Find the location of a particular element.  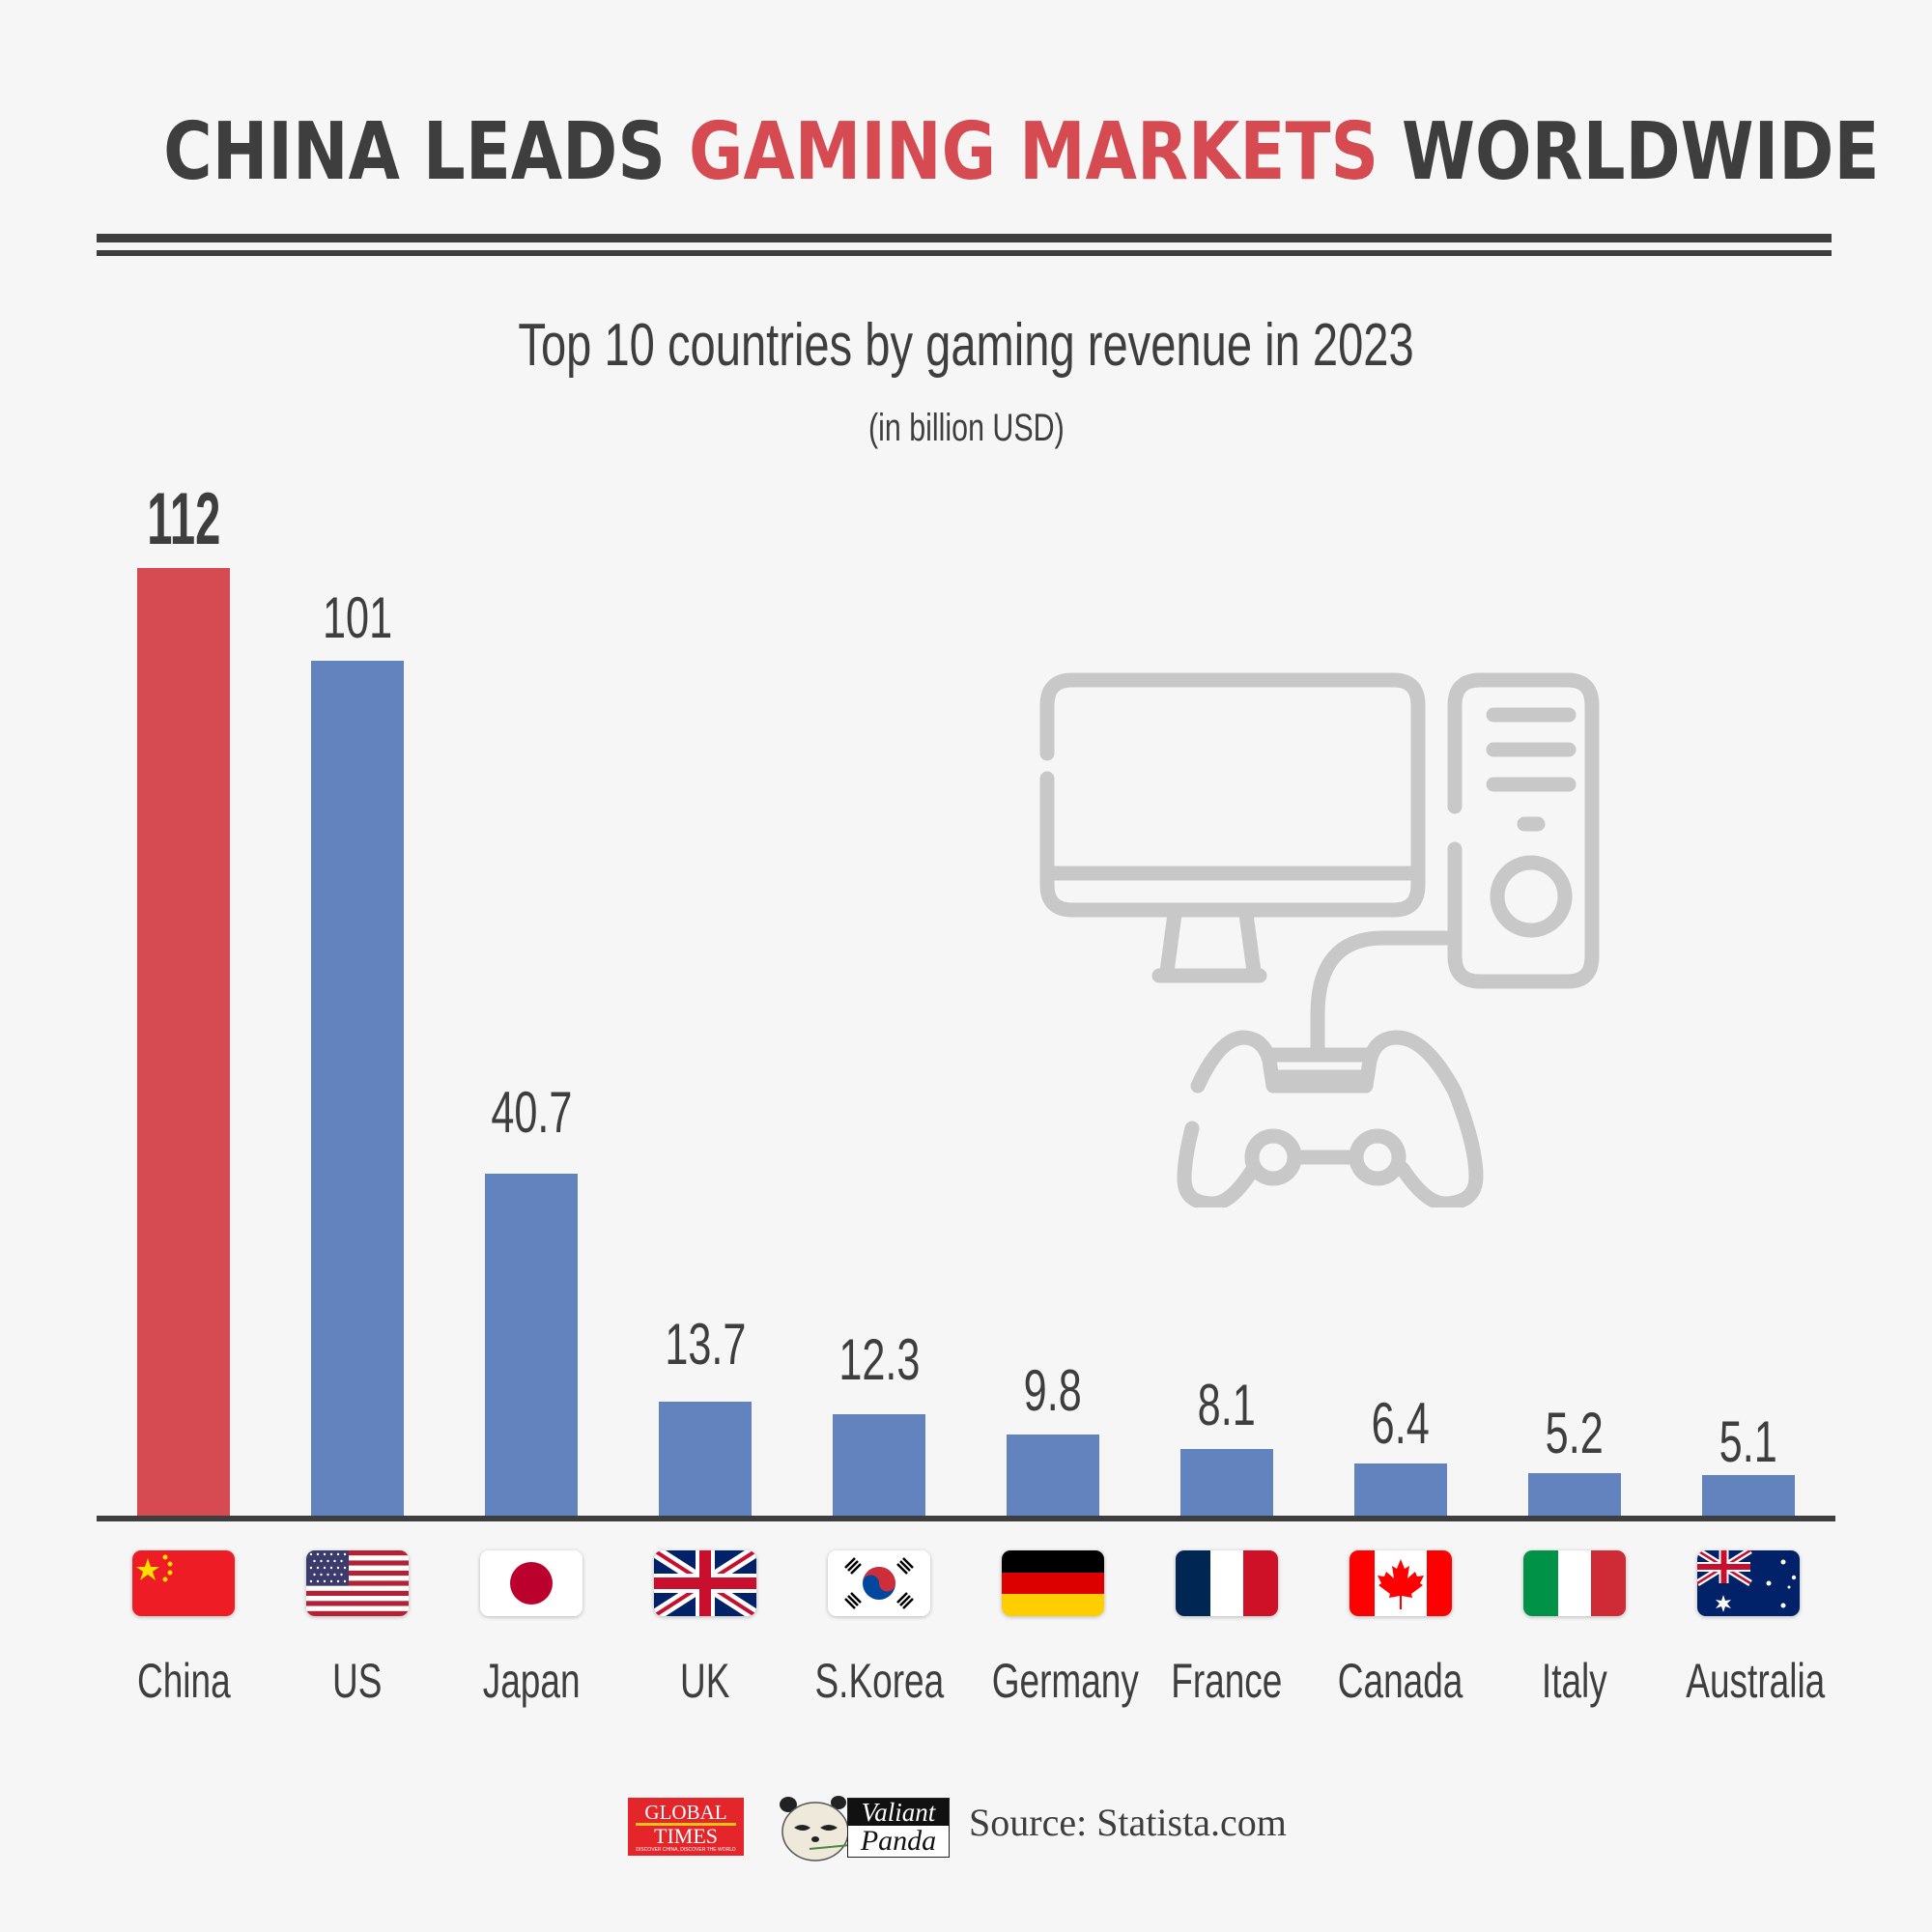

value-label-france: 8.1 is located at coordinates (1227, 1405).